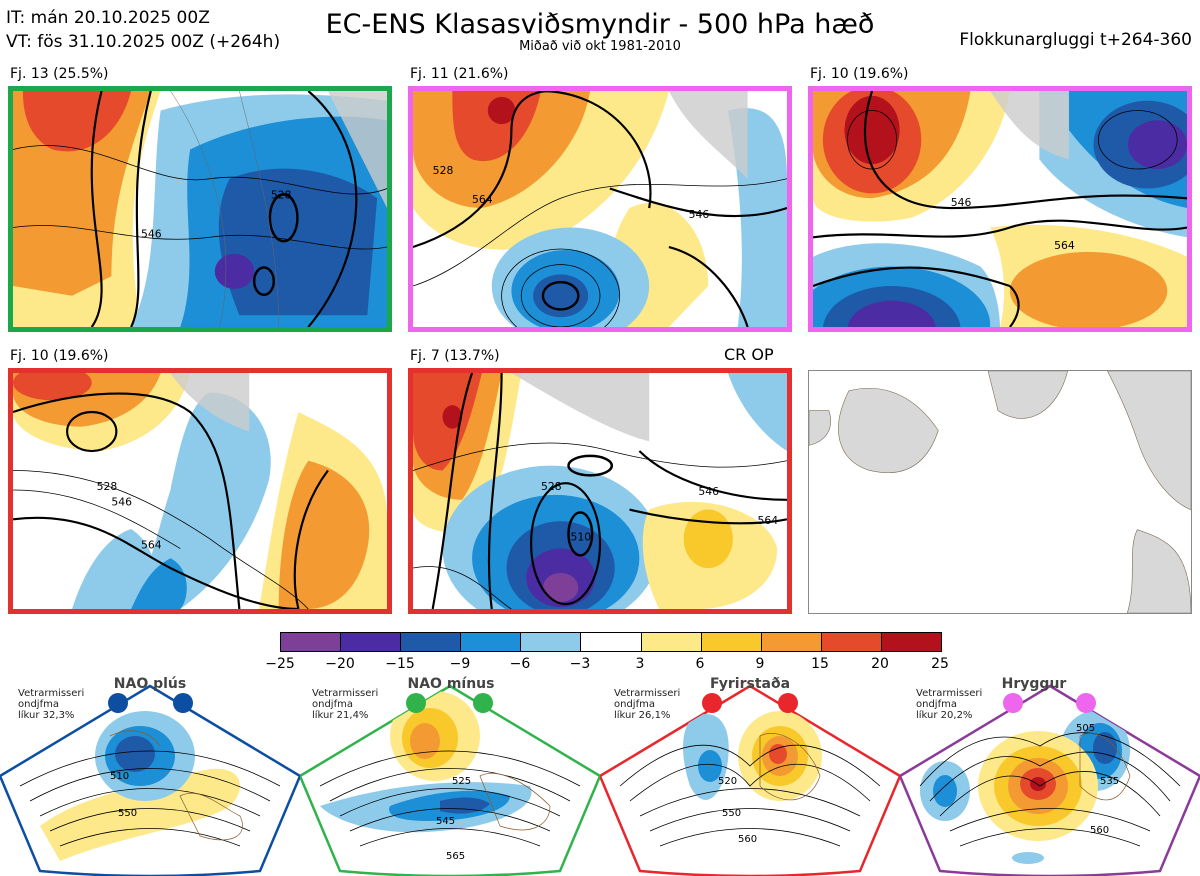  I want to click on cluster-map-2-chart: 528 564 546, so click(600, 209).